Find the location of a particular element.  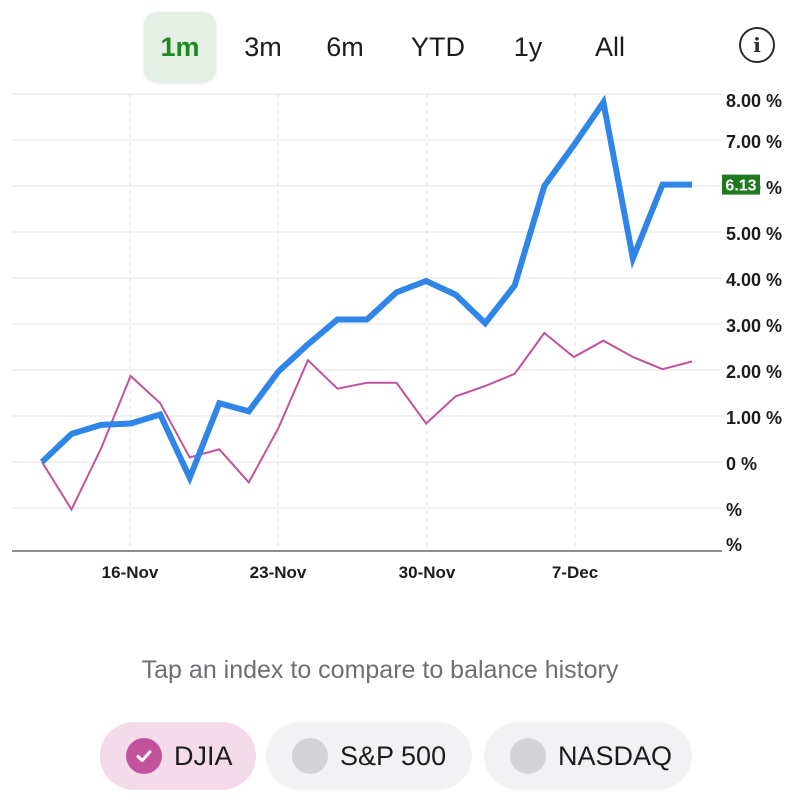

index-chip-djia: DJIA is located at coordinates (178, 756).